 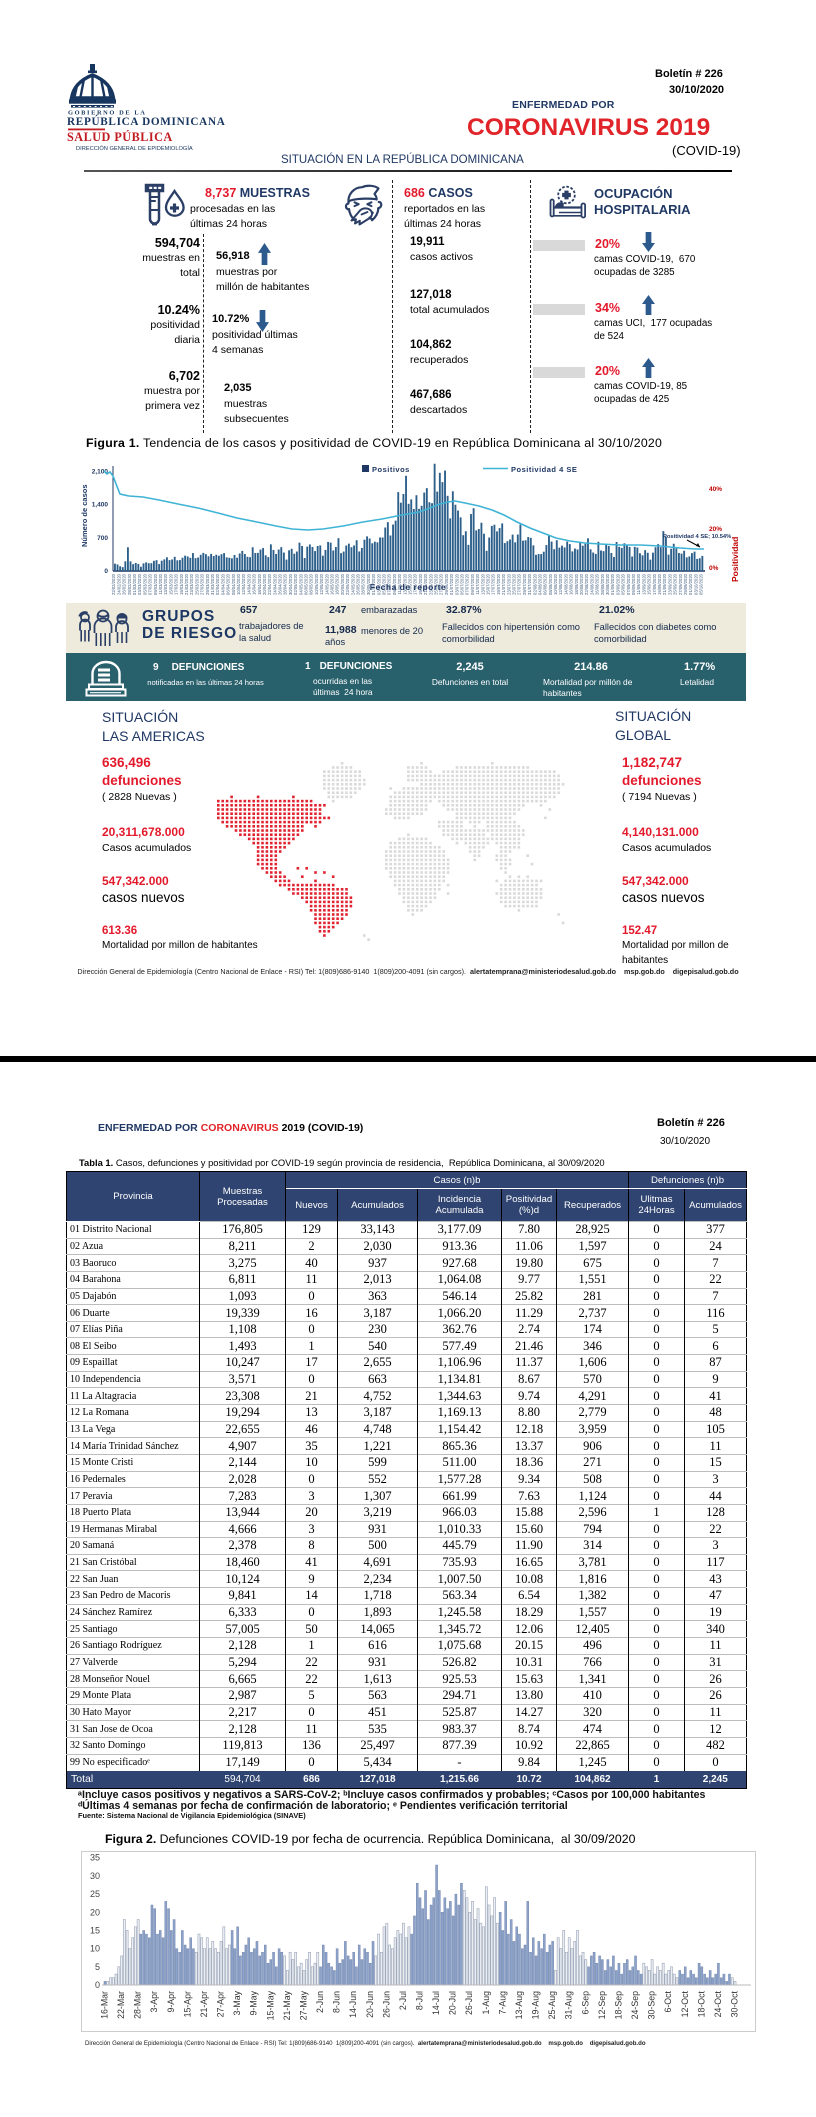 I want to click on svg-text: 05/03/2020, so click(x=144, y=584).